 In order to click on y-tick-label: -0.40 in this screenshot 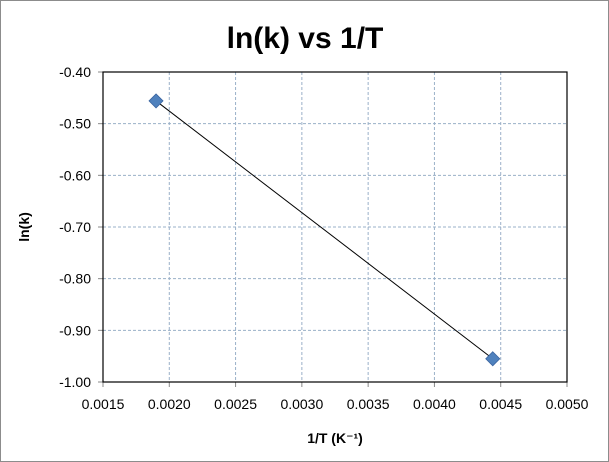, I will do `click(75, 72)`.